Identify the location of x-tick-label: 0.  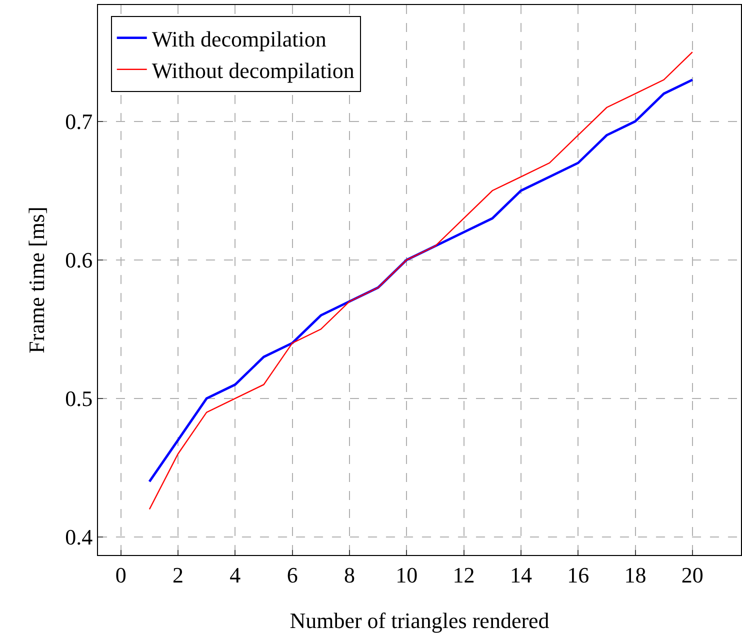
(120, 575).